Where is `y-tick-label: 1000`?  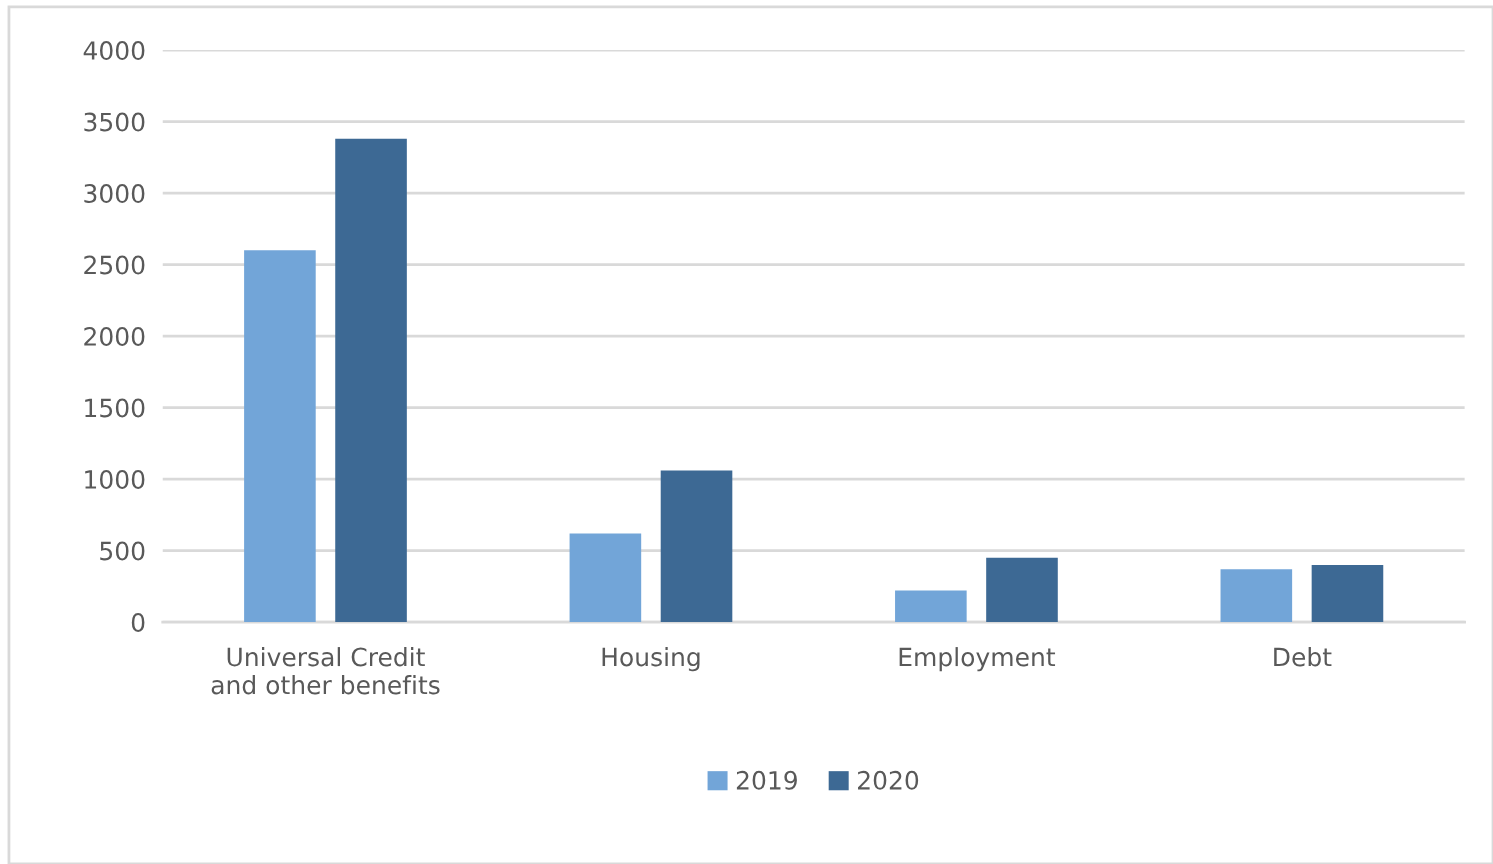 y-tick-label: 1000 is located at coordinates (115, 479).